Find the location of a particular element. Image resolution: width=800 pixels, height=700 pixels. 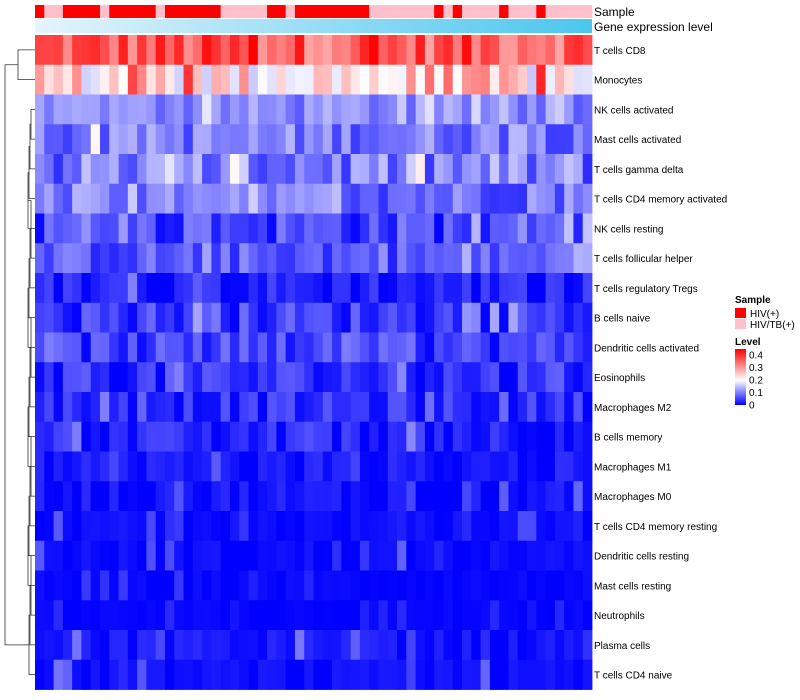

row-label: Macrophages M0 is located at coordinates (633, 497).